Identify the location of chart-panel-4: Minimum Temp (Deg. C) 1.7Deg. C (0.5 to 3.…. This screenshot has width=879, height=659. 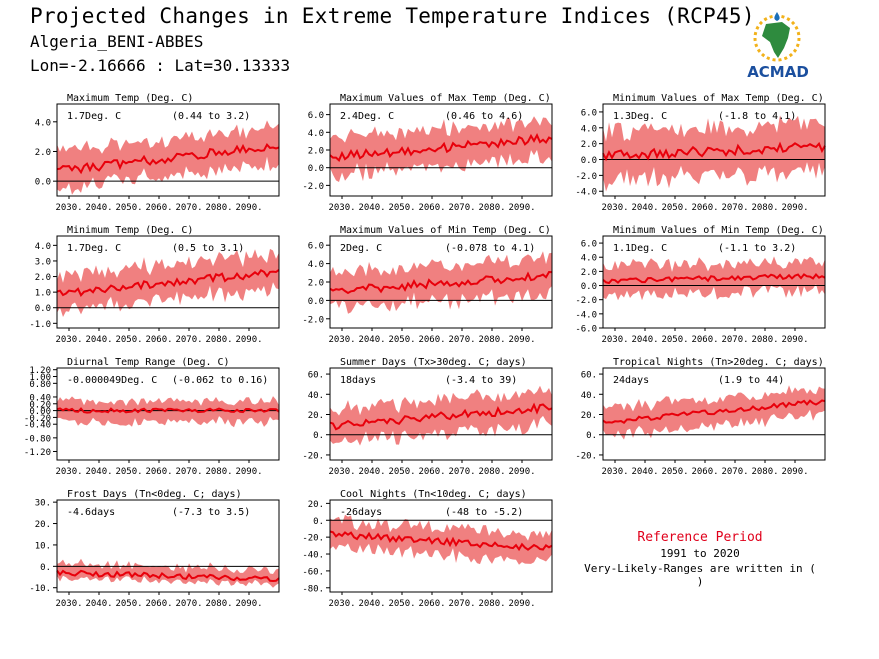
(154, 285).